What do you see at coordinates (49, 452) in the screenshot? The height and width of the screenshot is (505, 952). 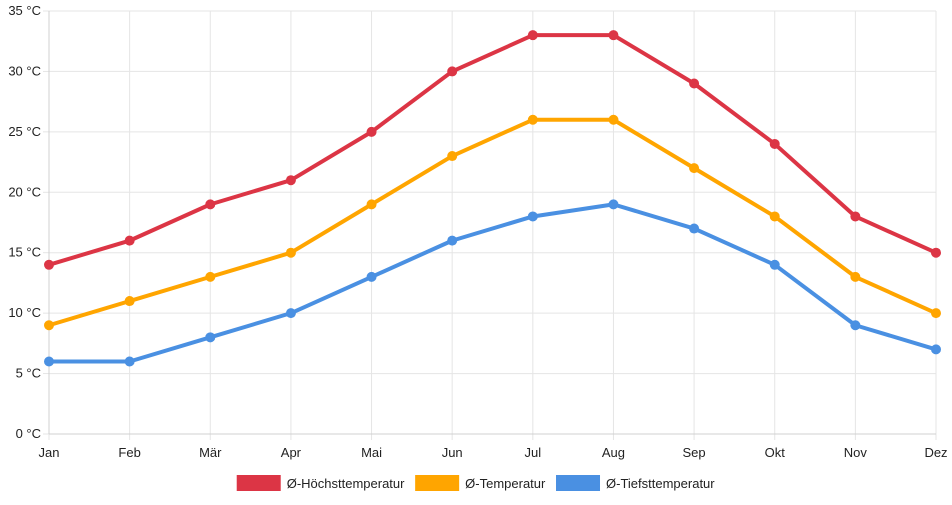 I see `x-tick-label: Jan` at bounding box center [49, 452].